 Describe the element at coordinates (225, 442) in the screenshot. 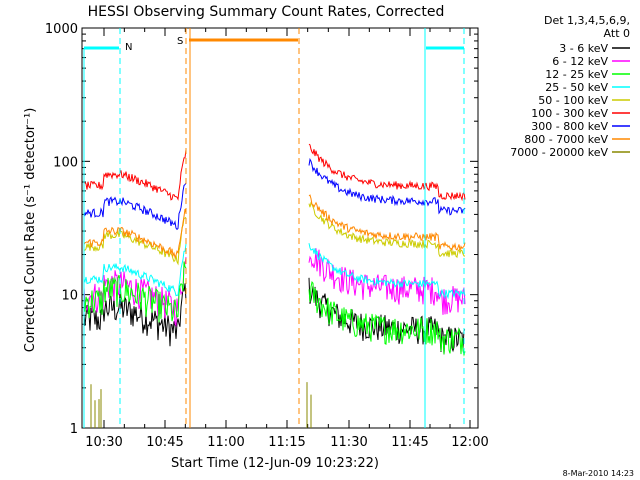

I see `x-tick-label: 11:00` at that location.